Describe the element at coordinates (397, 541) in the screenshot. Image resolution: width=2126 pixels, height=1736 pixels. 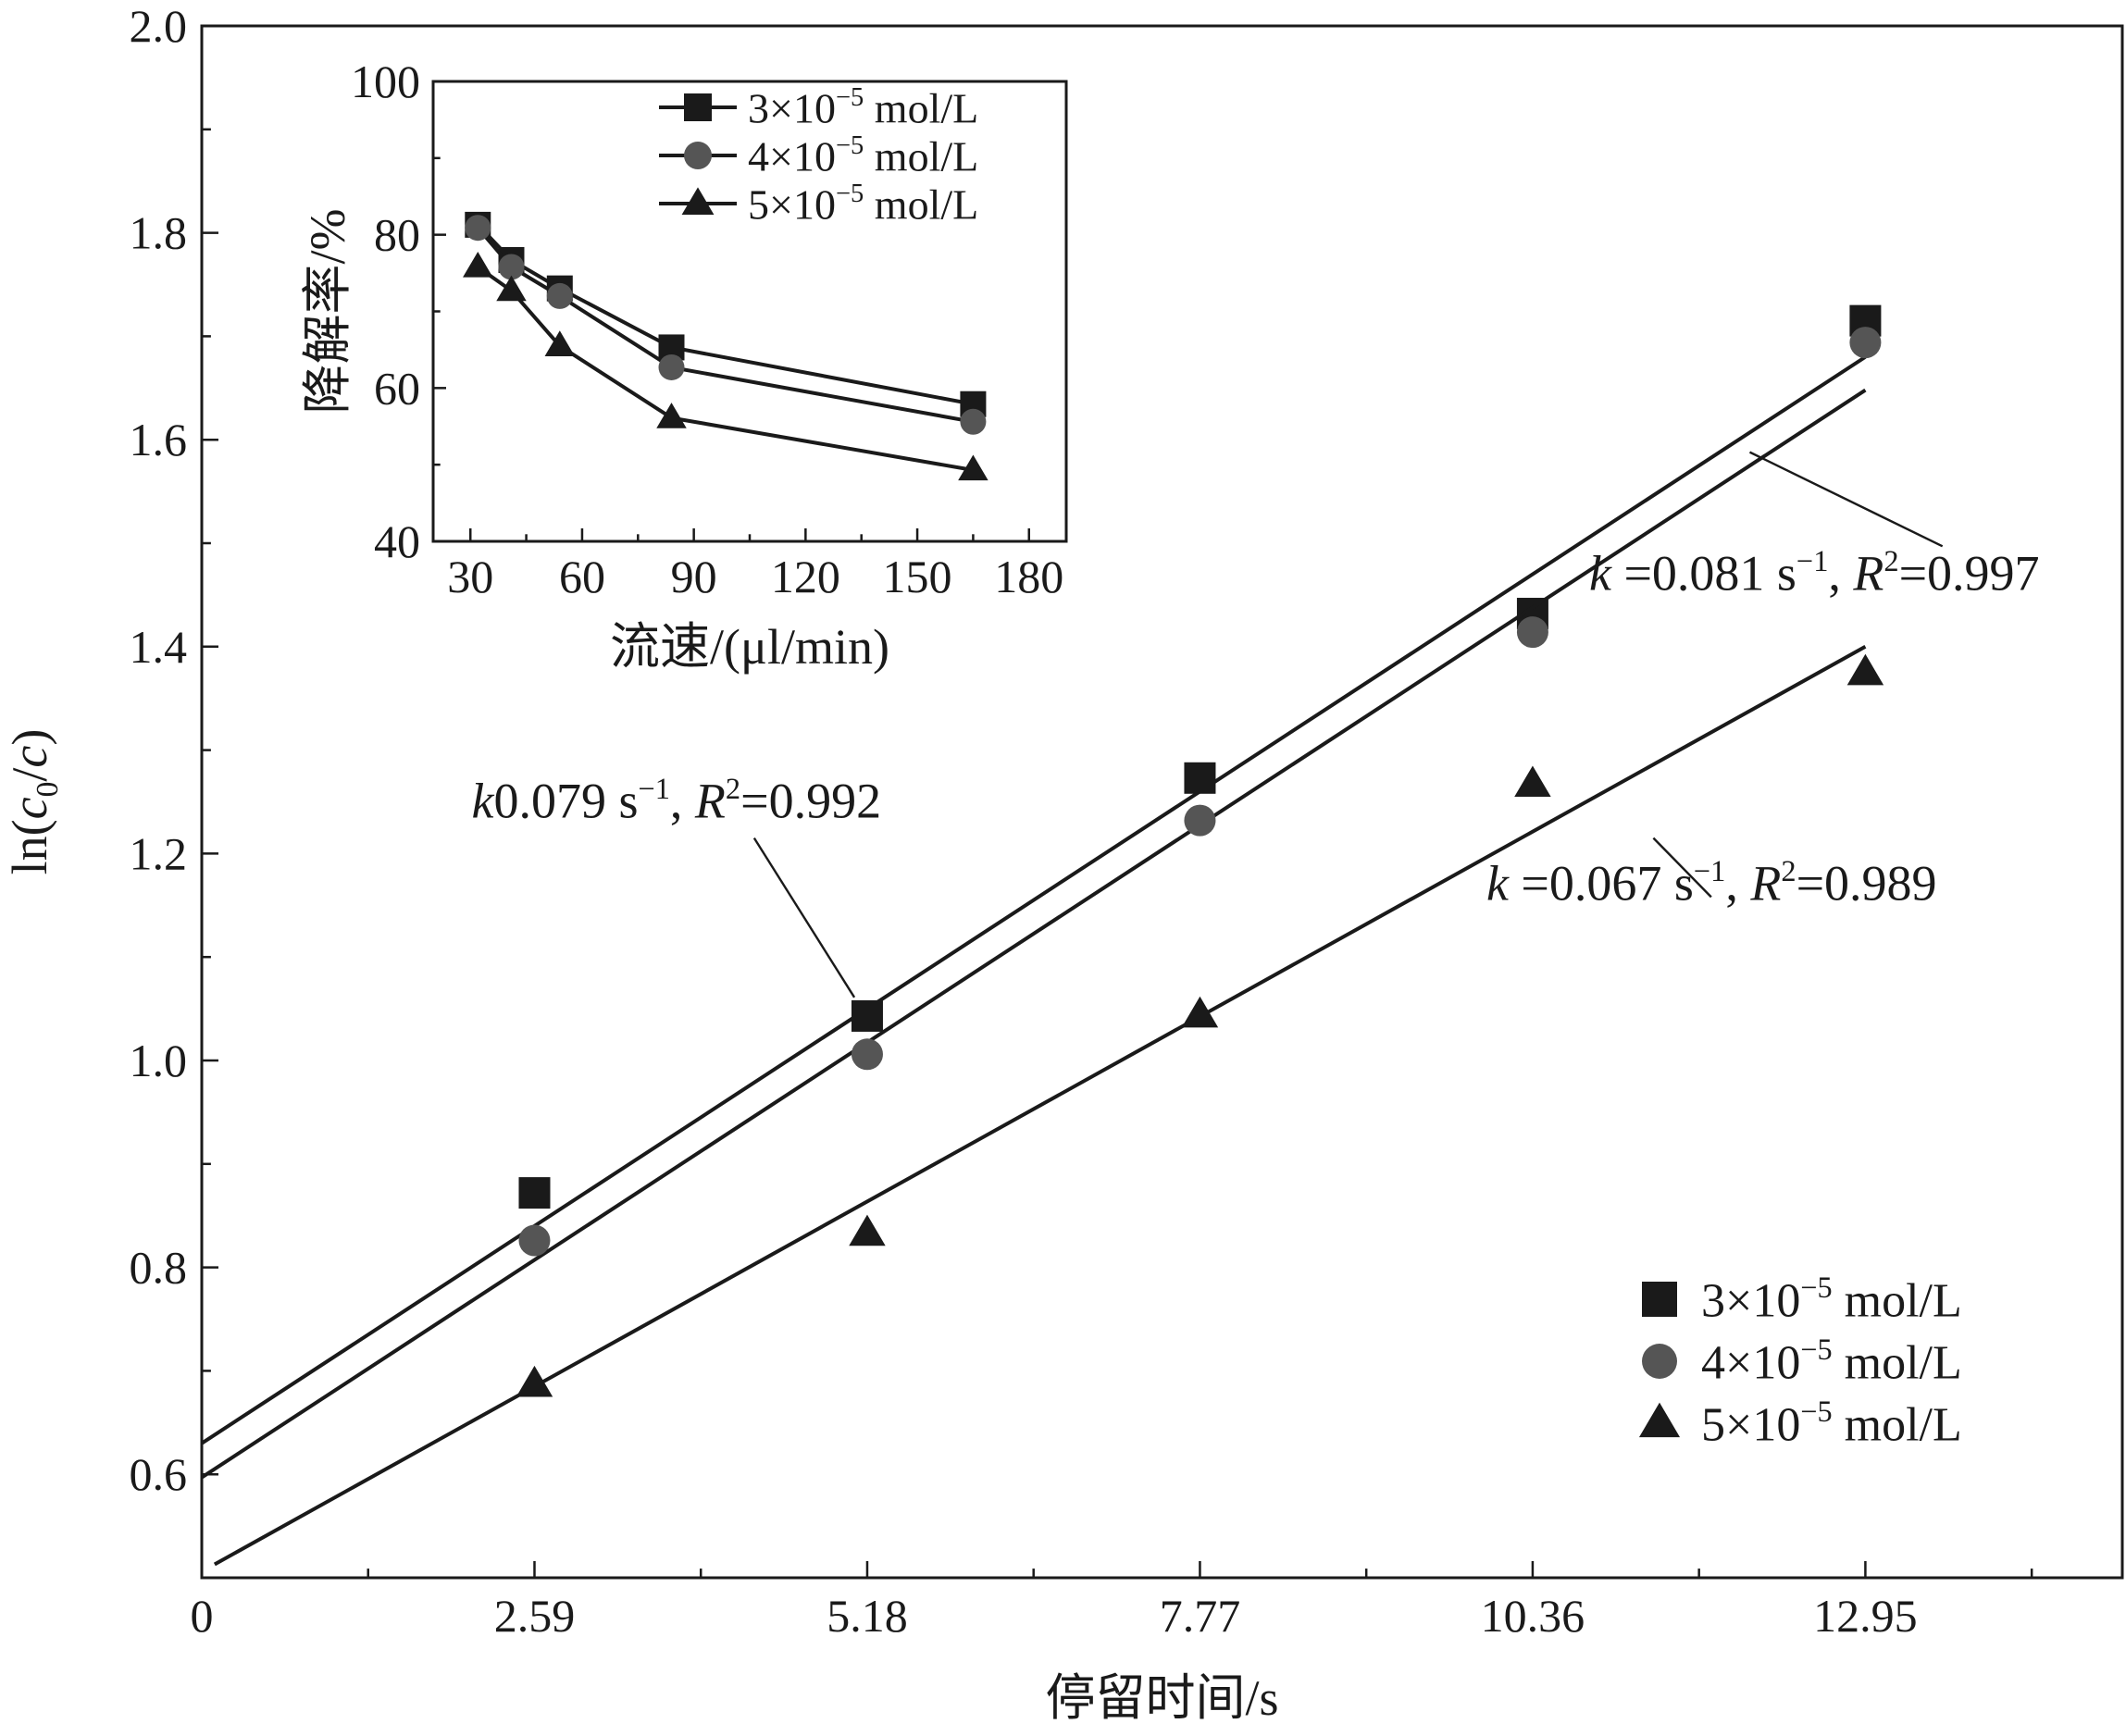
I see `inset-y-tick-label: 40` at that location.